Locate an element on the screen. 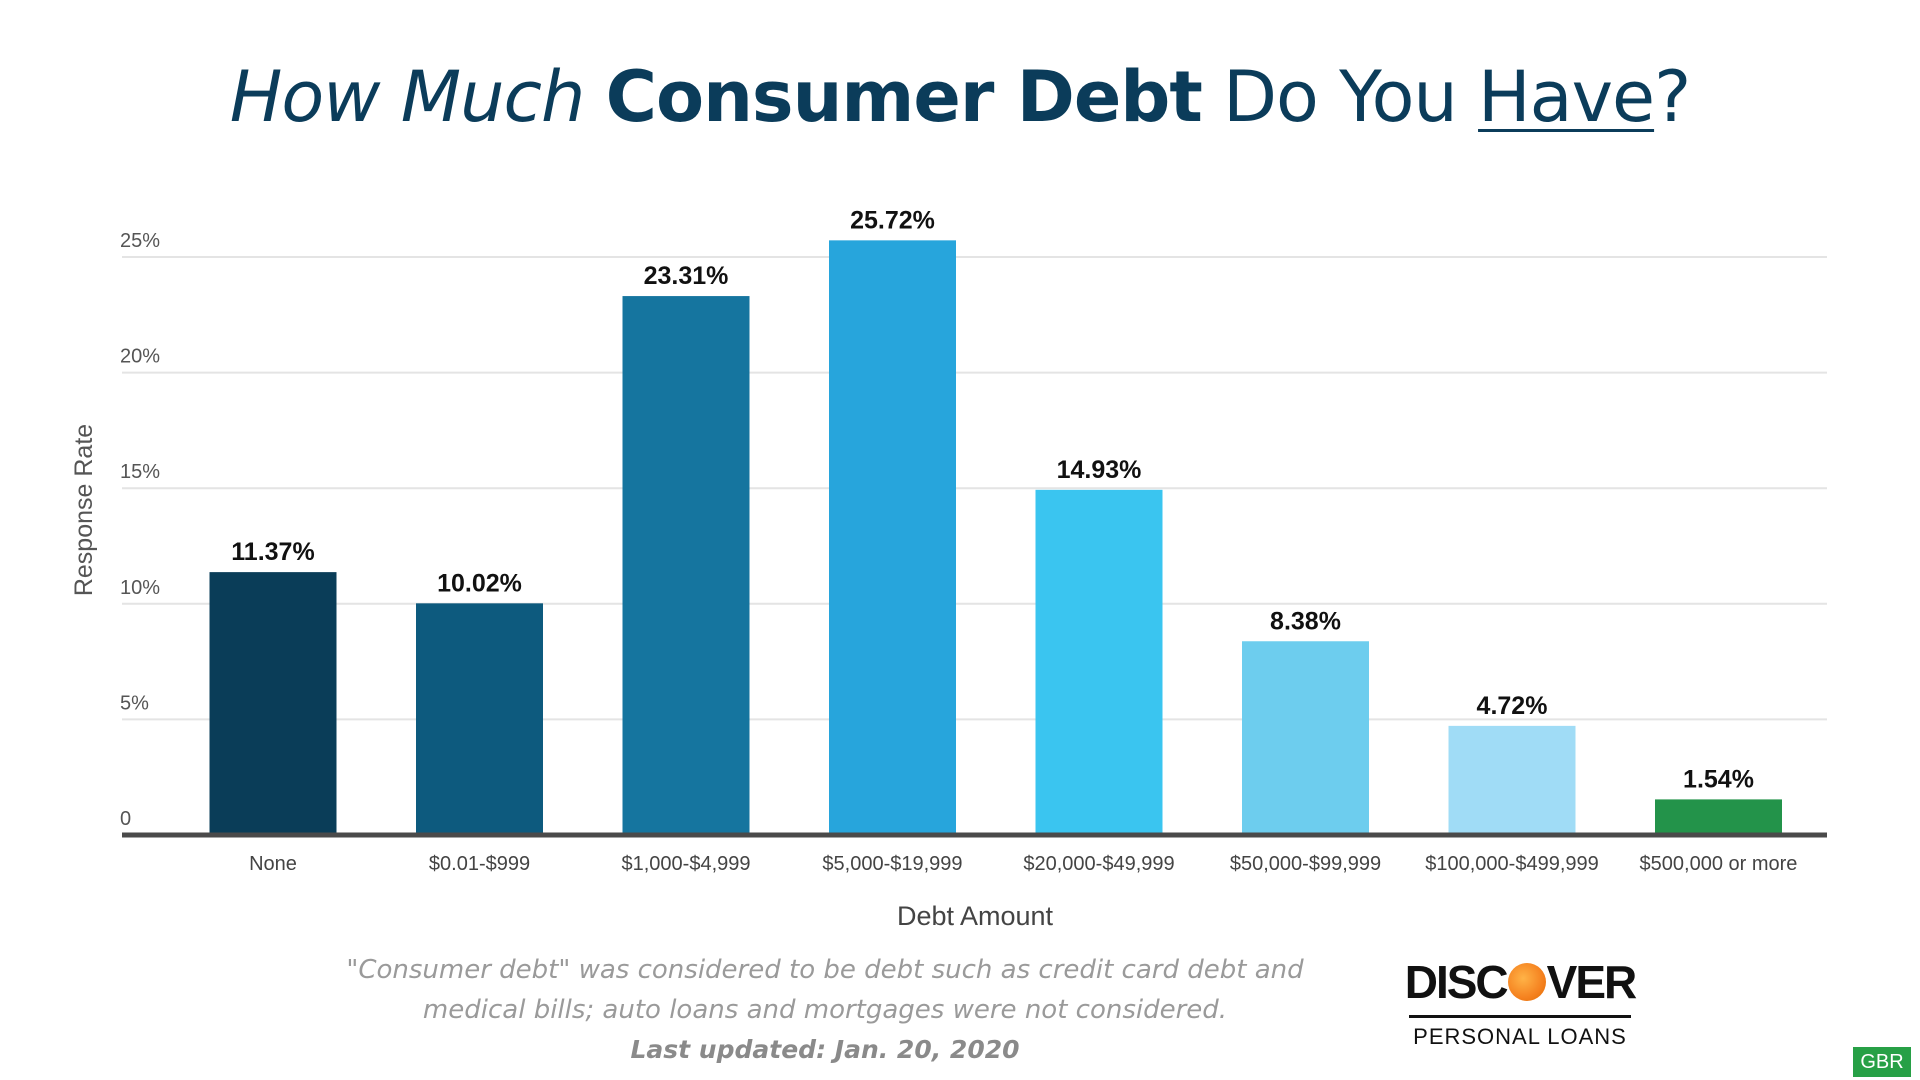 The height and width of the screenshot is (1080, 1920). x-axis-label: Debt Amount is located at coordinates (975, 916).